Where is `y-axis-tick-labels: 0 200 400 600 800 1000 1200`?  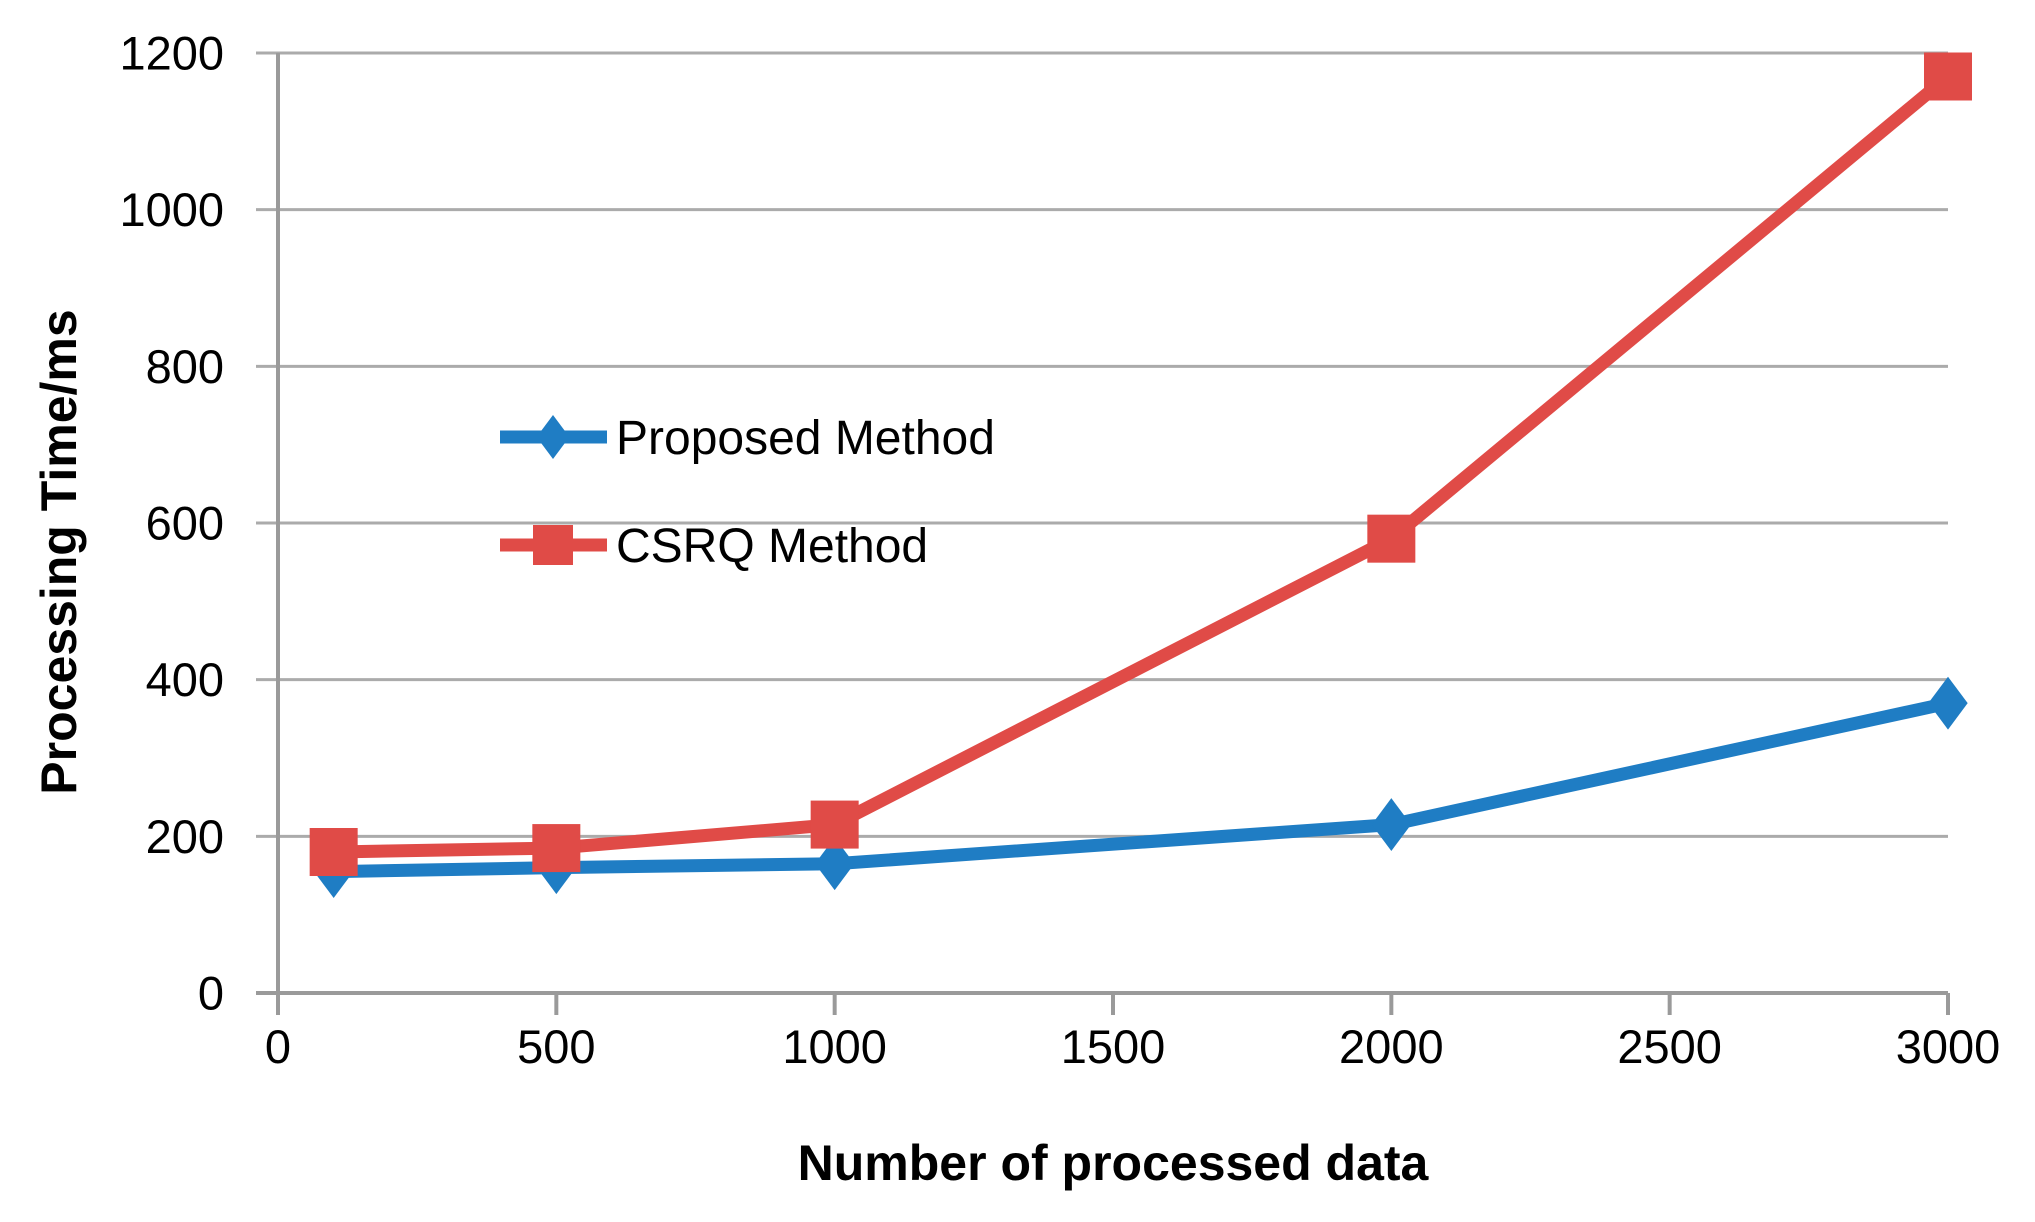 y-axis-tick-labels: 0 200 400 600 800 1000 1200 is located at coordinates (171, 522).